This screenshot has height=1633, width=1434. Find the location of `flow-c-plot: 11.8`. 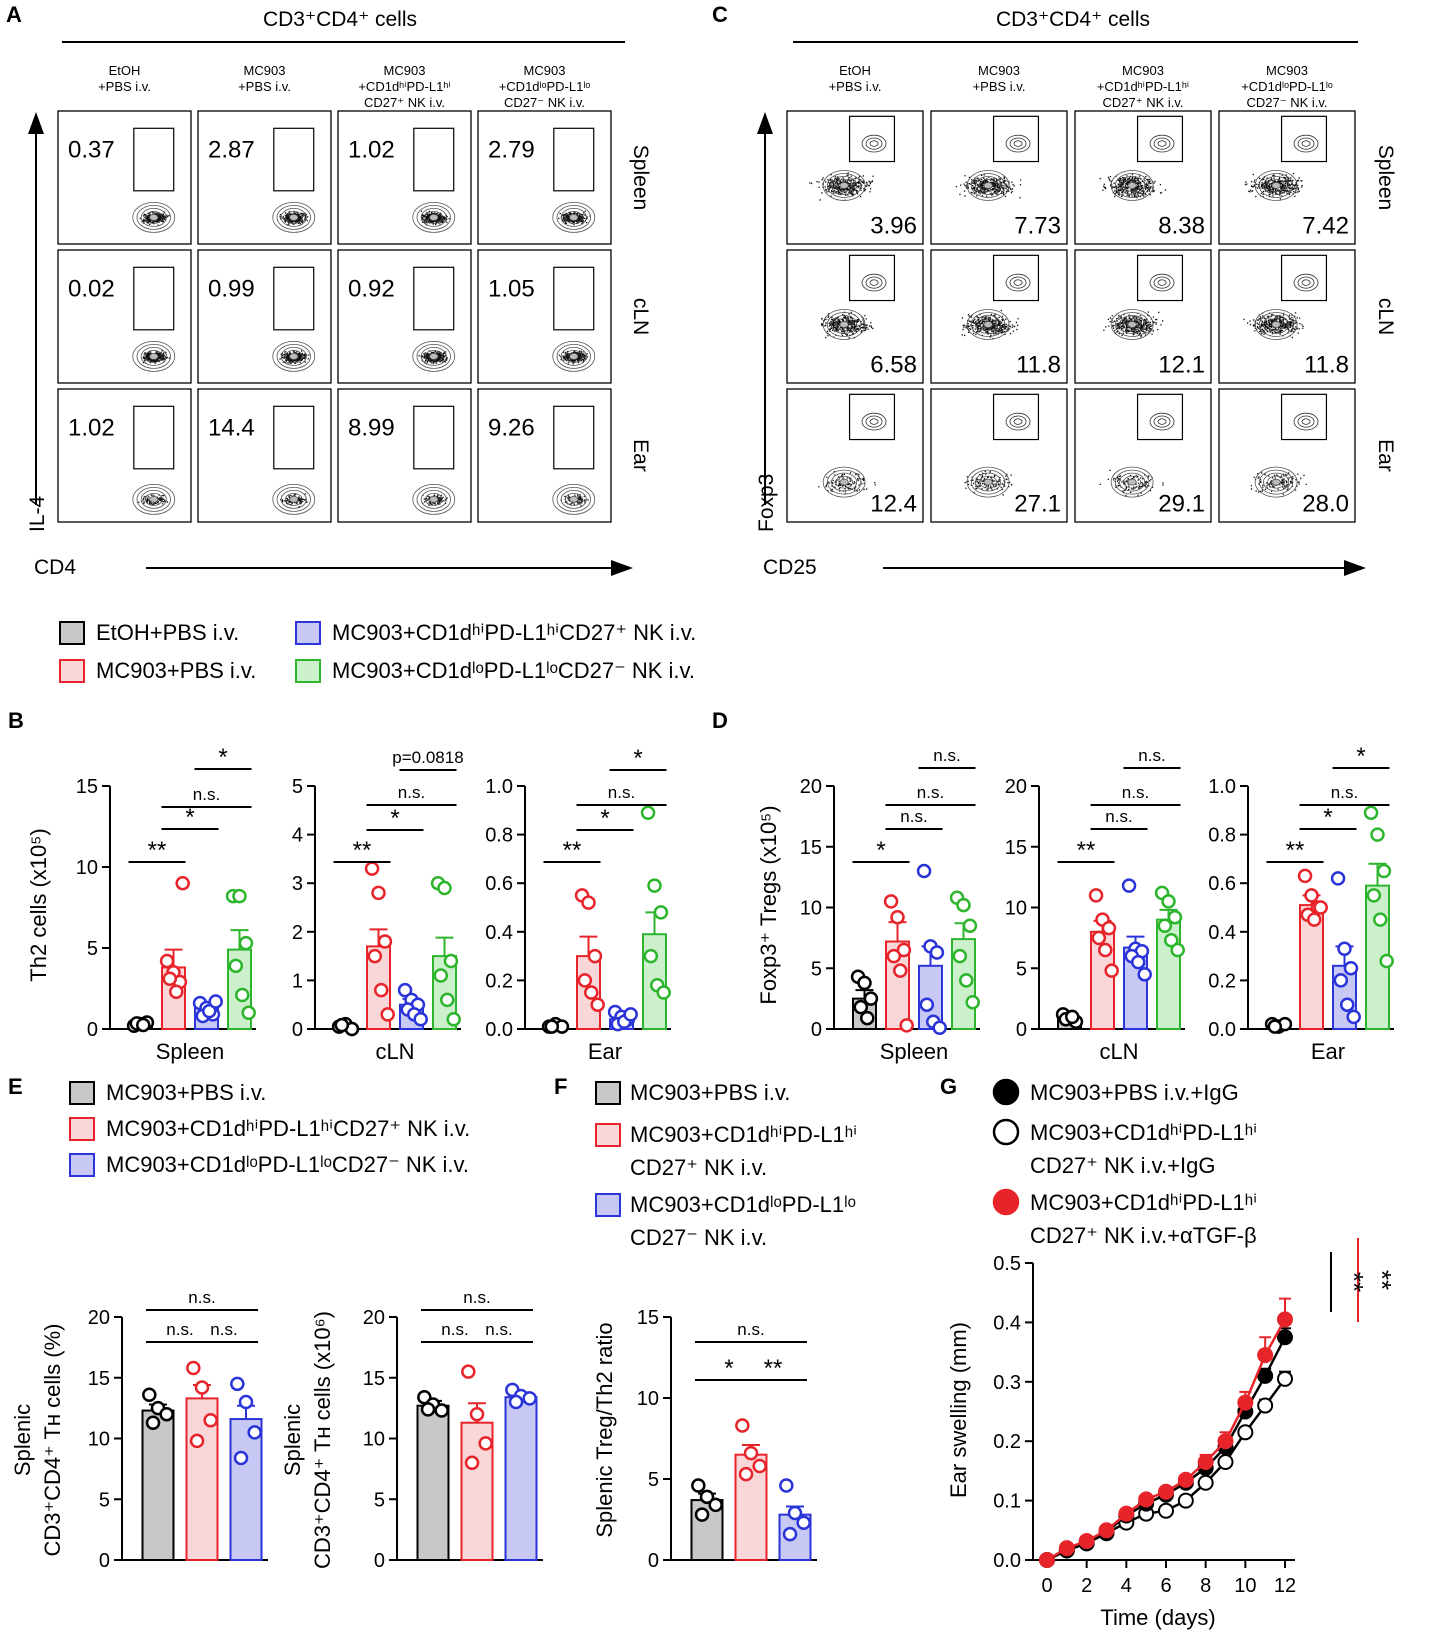

flow-c-plot: 11.8 is located at coordinates (999, 316).